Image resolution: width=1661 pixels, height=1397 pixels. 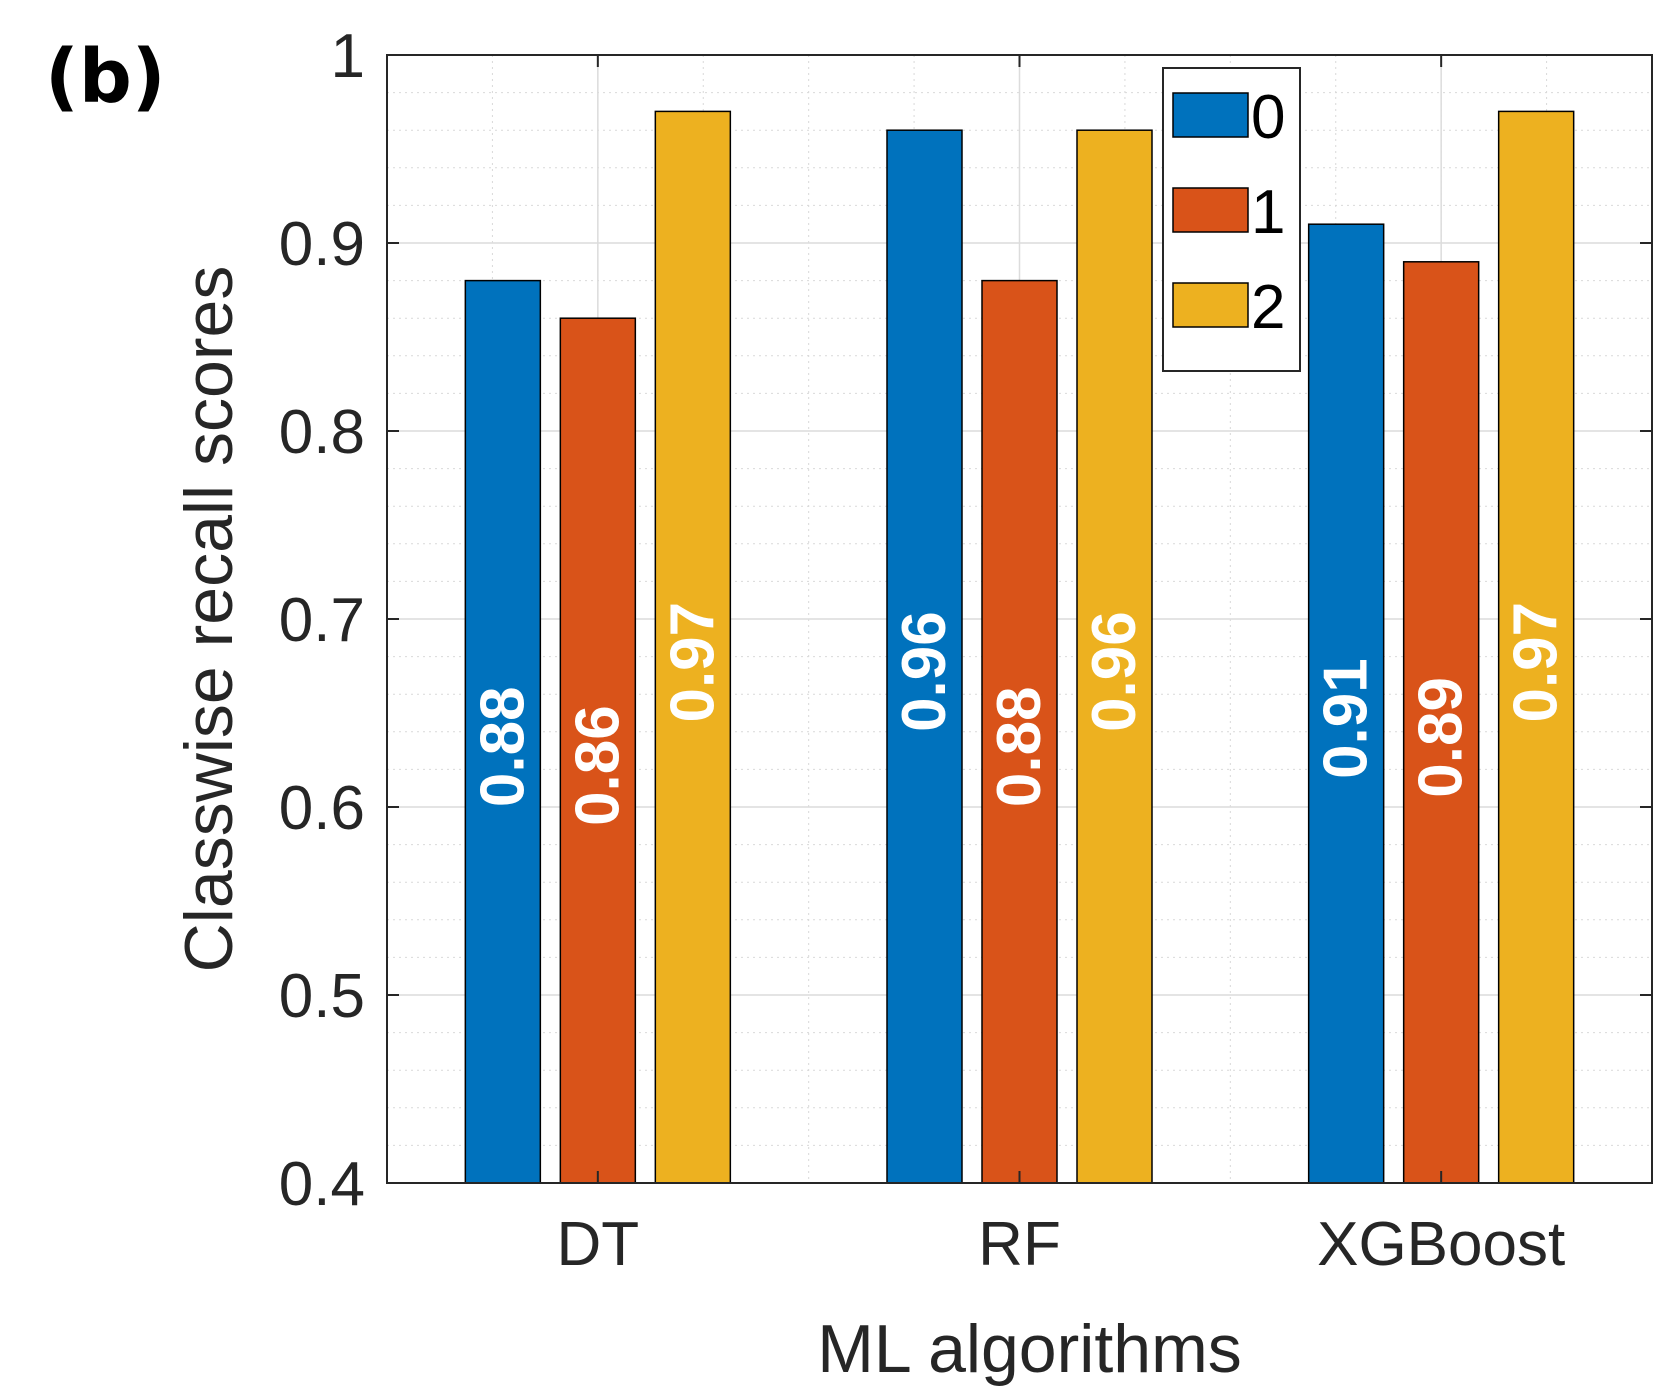 What do you see at coordinates (322, 244) in the screenshot?
I see `y-tick-label: 0.9` at bounding box center [322, 244].